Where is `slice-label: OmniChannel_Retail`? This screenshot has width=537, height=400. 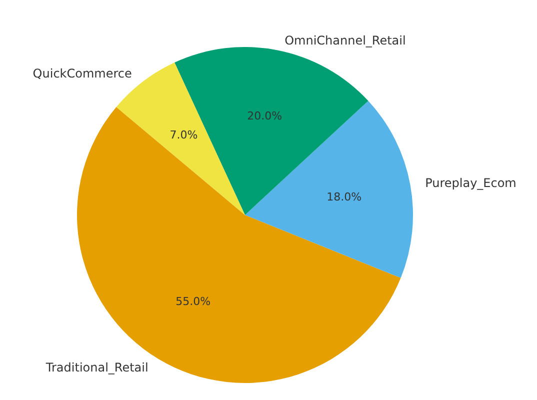
slice-label: OmniChannel_Retail is located at coordinates (345, 40).